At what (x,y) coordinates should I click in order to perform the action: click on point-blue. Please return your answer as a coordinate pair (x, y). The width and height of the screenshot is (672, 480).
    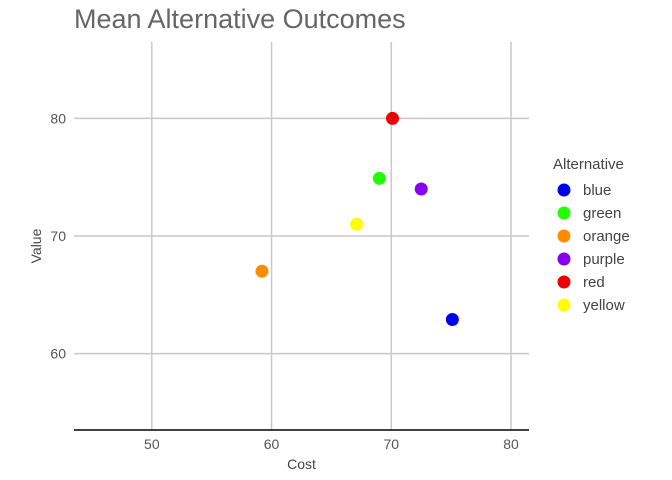
    Looking at the image, I should click on (452, 319).